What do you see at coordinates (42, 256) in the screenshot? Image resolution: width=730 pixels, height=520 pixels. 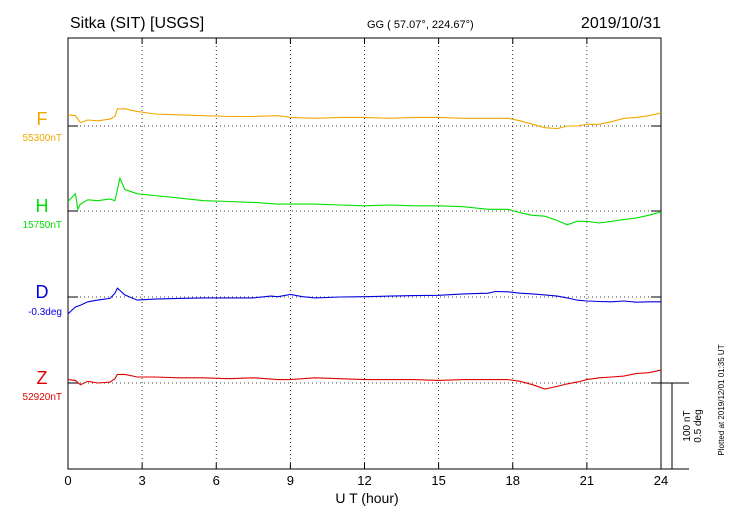 I see `series-labels: F 55300nT H 15750nT D -0.3deg Z 52920nT` at bounding box center [42, 256].